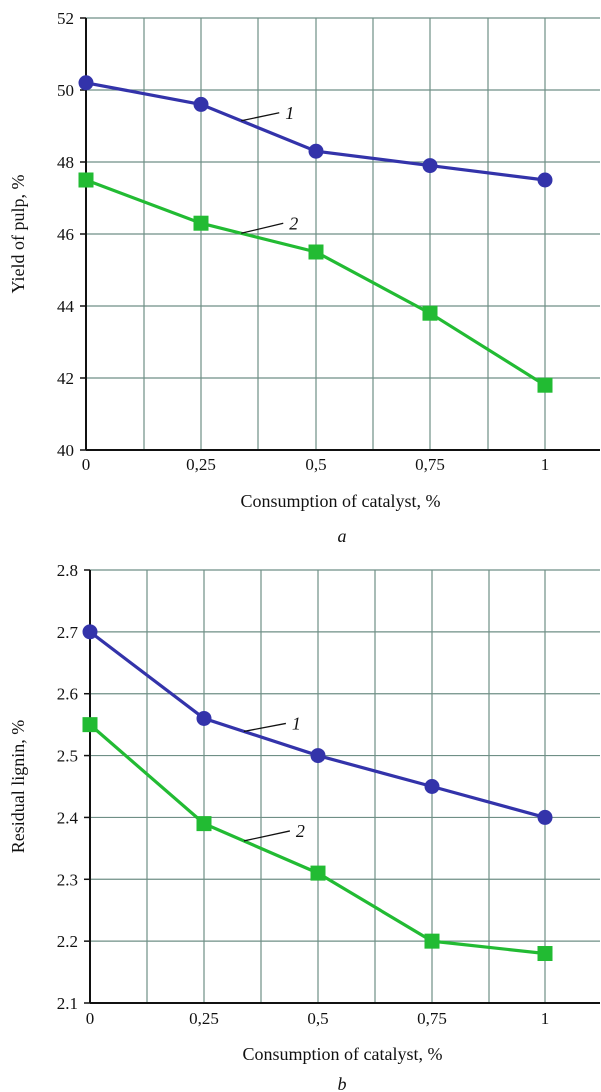 This screenshot has height=1092, width=601. What do you see at coordinates (67, 1003) in the screenshot?
I see `y-tick-label: 2.1` at bounding box center [67, 1003].